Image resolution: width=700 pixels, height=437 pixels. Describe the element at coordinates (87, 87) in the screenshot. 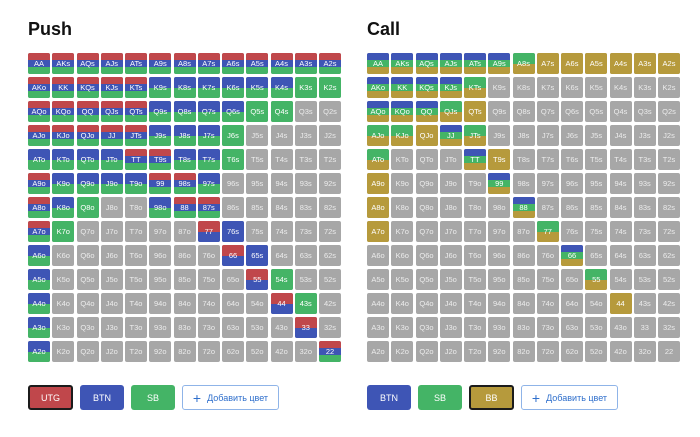

I see `hand-cell: KQs` at that location.